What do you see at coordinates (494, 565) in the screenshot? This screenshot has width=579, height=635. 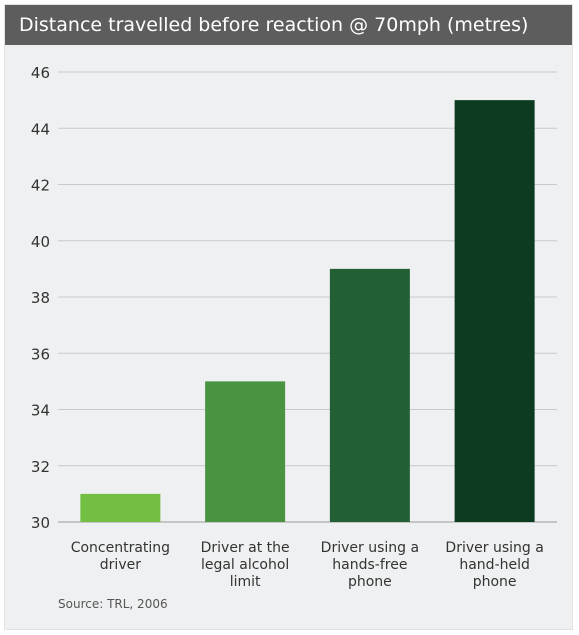 I see `x-tick-label: Driver using a hand-held phone` at bounding box center [494, 565].